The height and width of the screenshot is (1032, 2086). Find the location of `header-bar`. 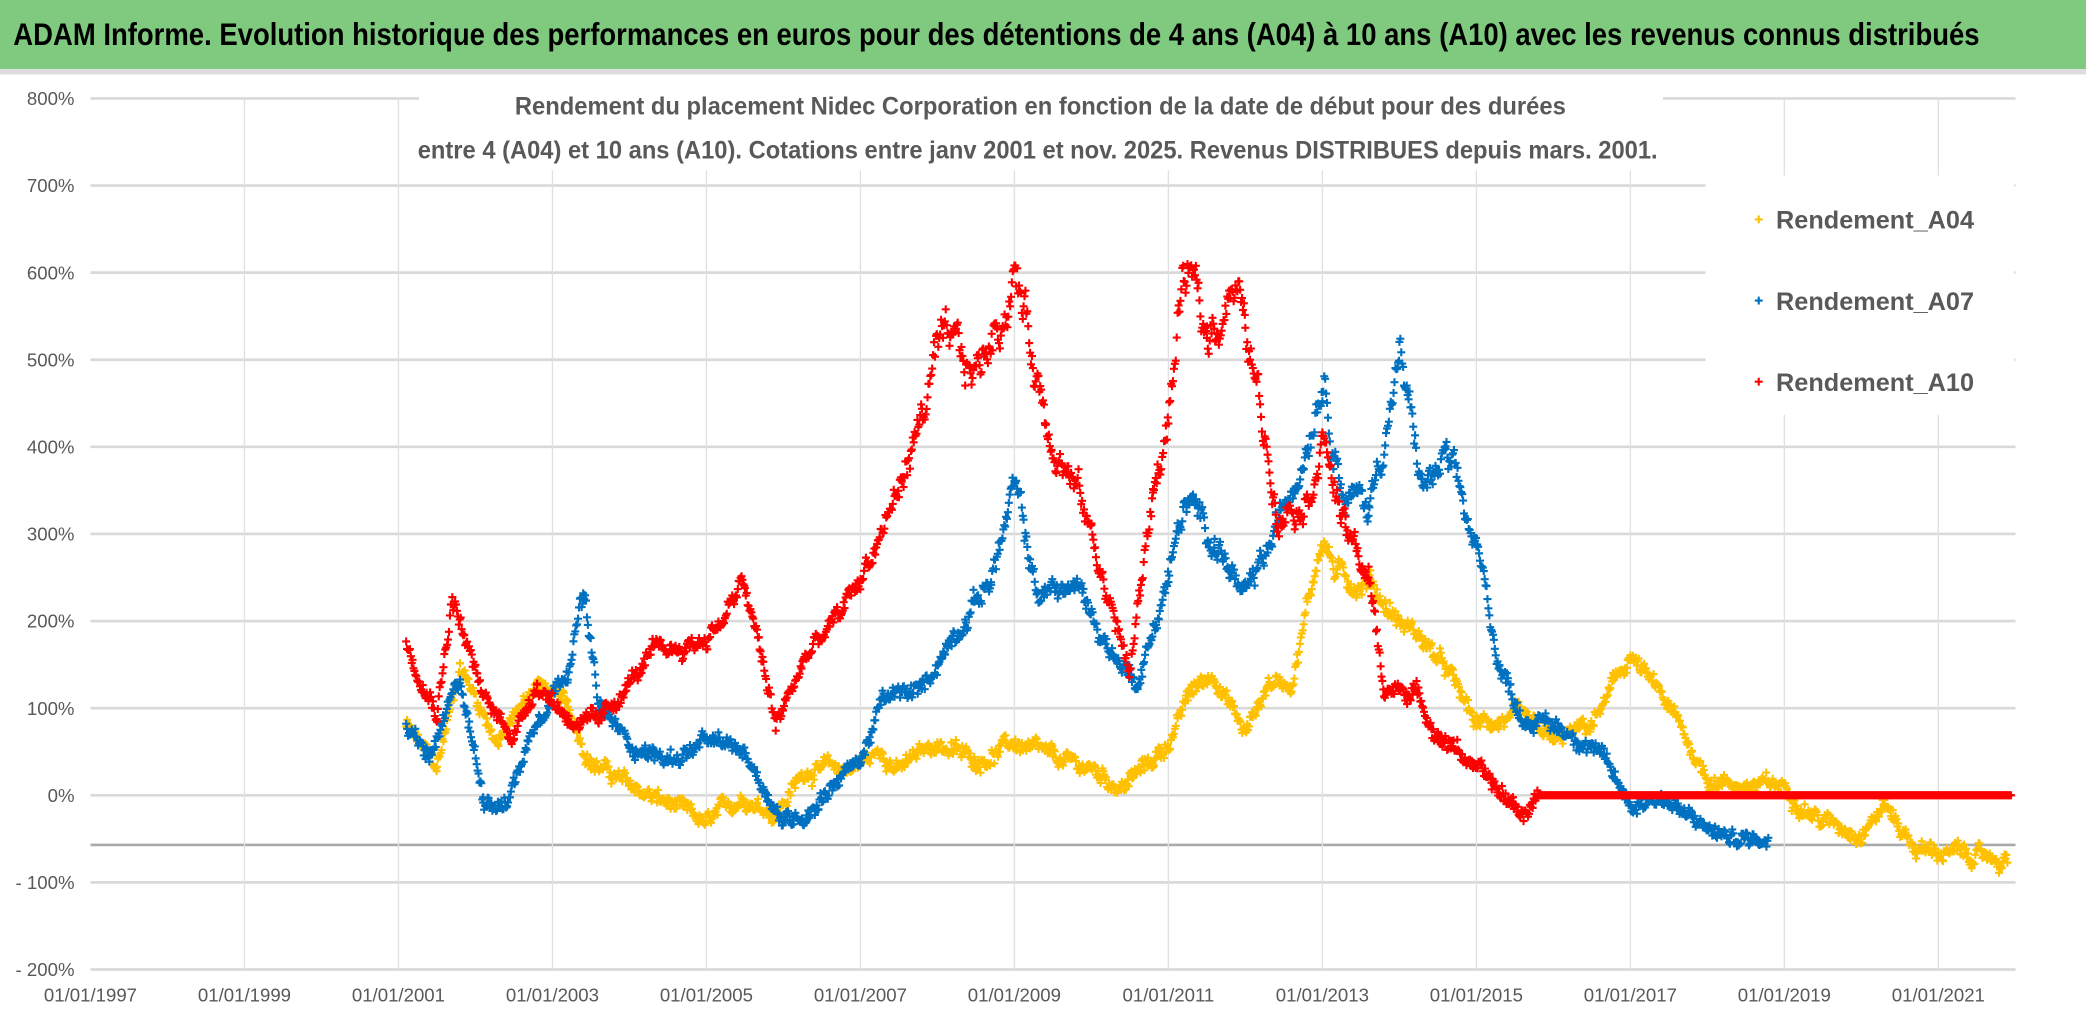

header-bar is located at coordinates (1043, 35).